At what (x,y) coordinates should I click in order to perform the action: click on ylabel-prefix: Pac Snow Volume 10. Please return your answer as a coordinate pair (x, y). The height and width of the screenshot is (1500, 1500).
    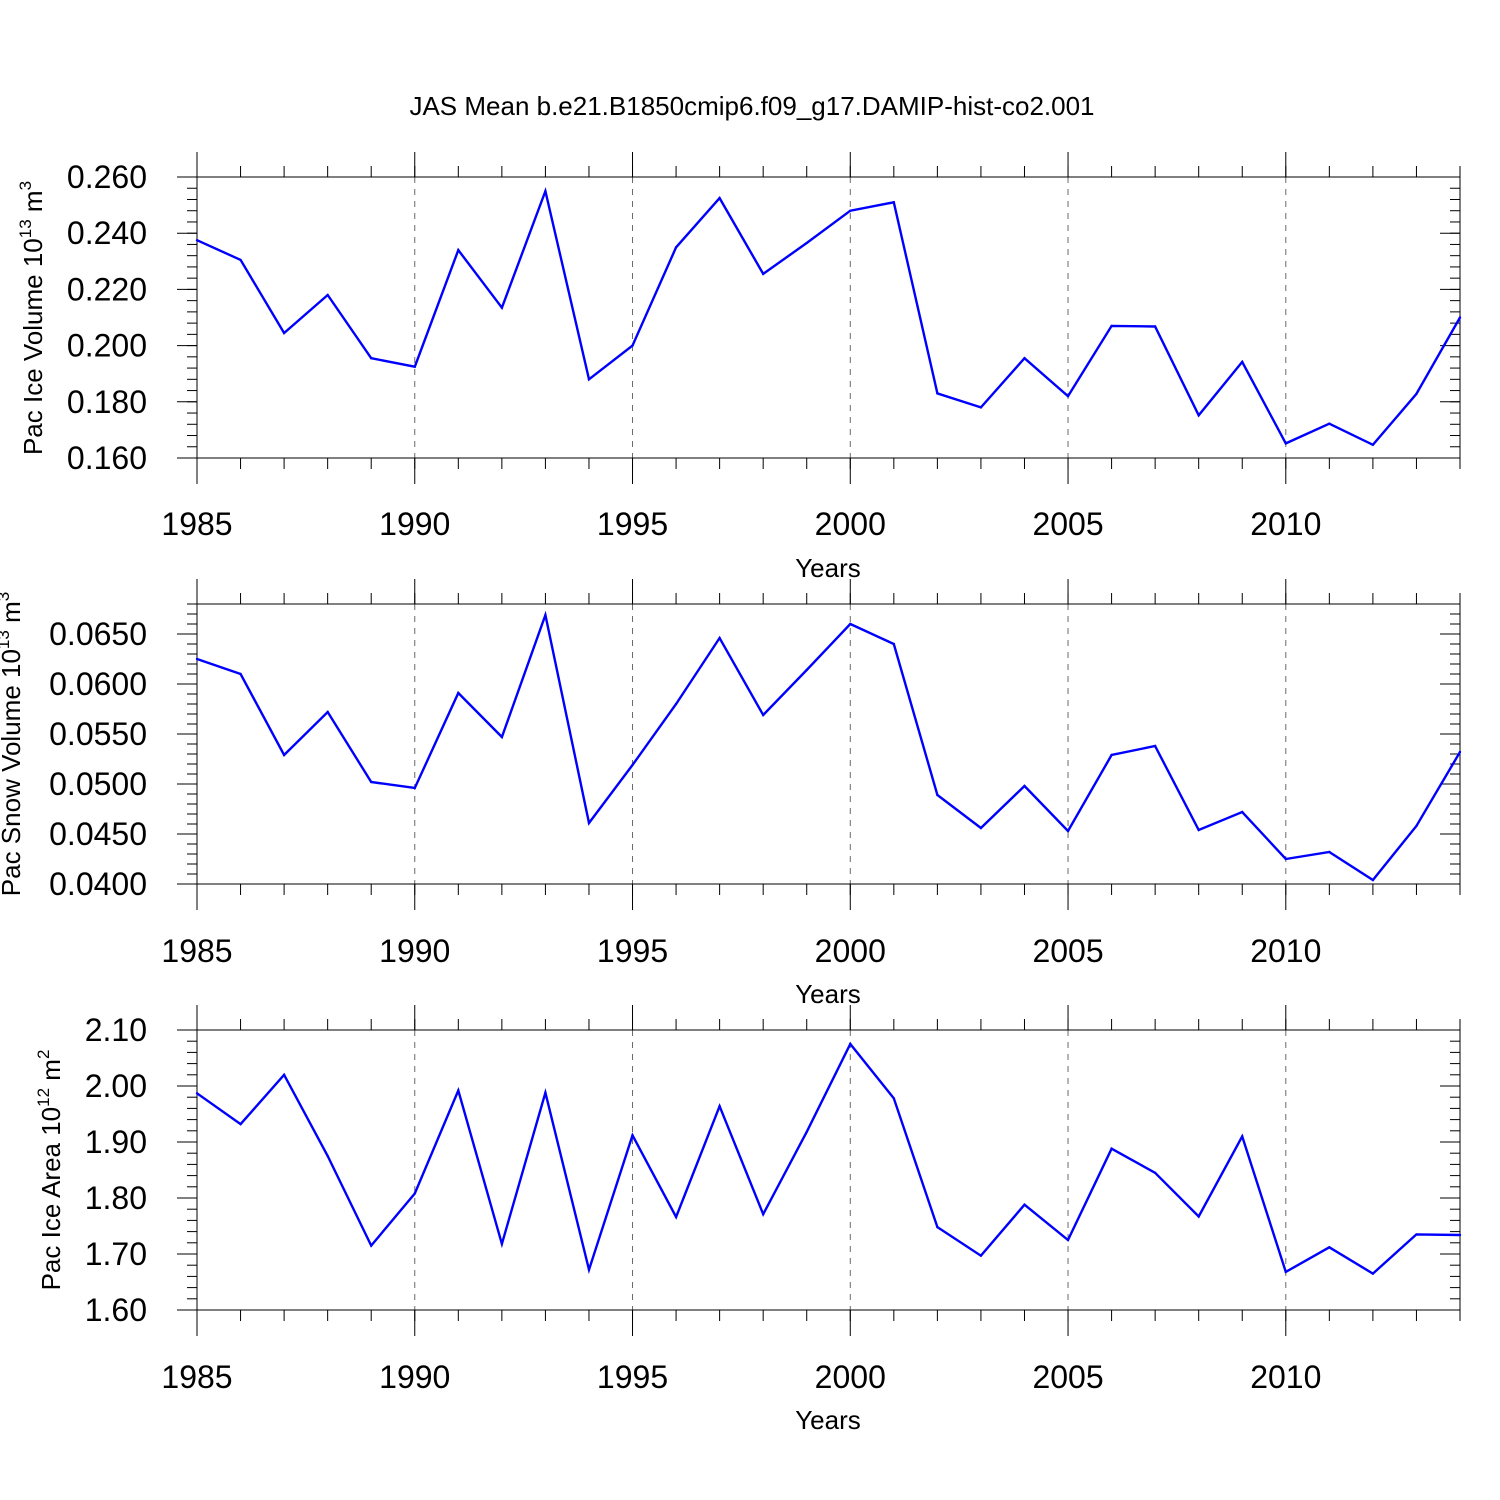
    Looking at the image, I should click on (13, 772).